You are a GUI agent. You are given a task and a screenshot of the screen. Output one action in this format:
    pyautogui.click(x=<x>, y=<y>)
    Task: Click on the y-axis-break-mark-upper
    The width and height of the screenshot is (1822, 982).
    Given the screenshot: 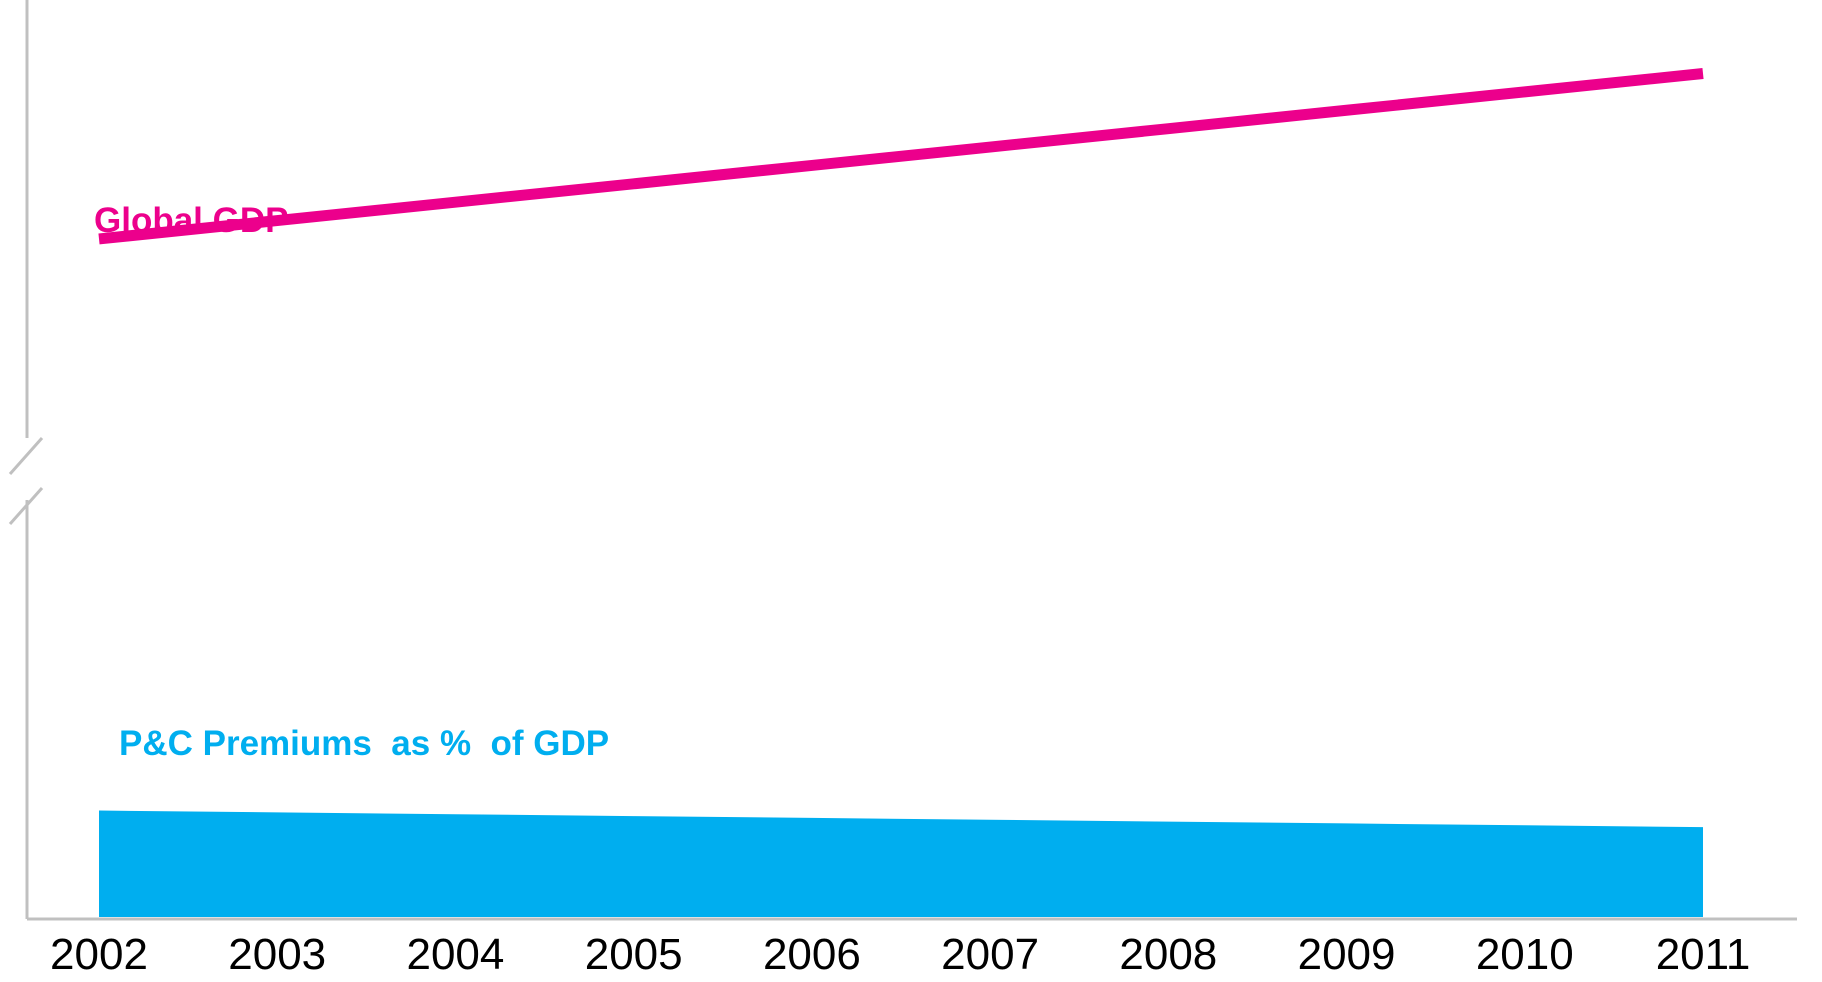 What is the action you would take?
    pyautogui.click(x=26, y=456)
    